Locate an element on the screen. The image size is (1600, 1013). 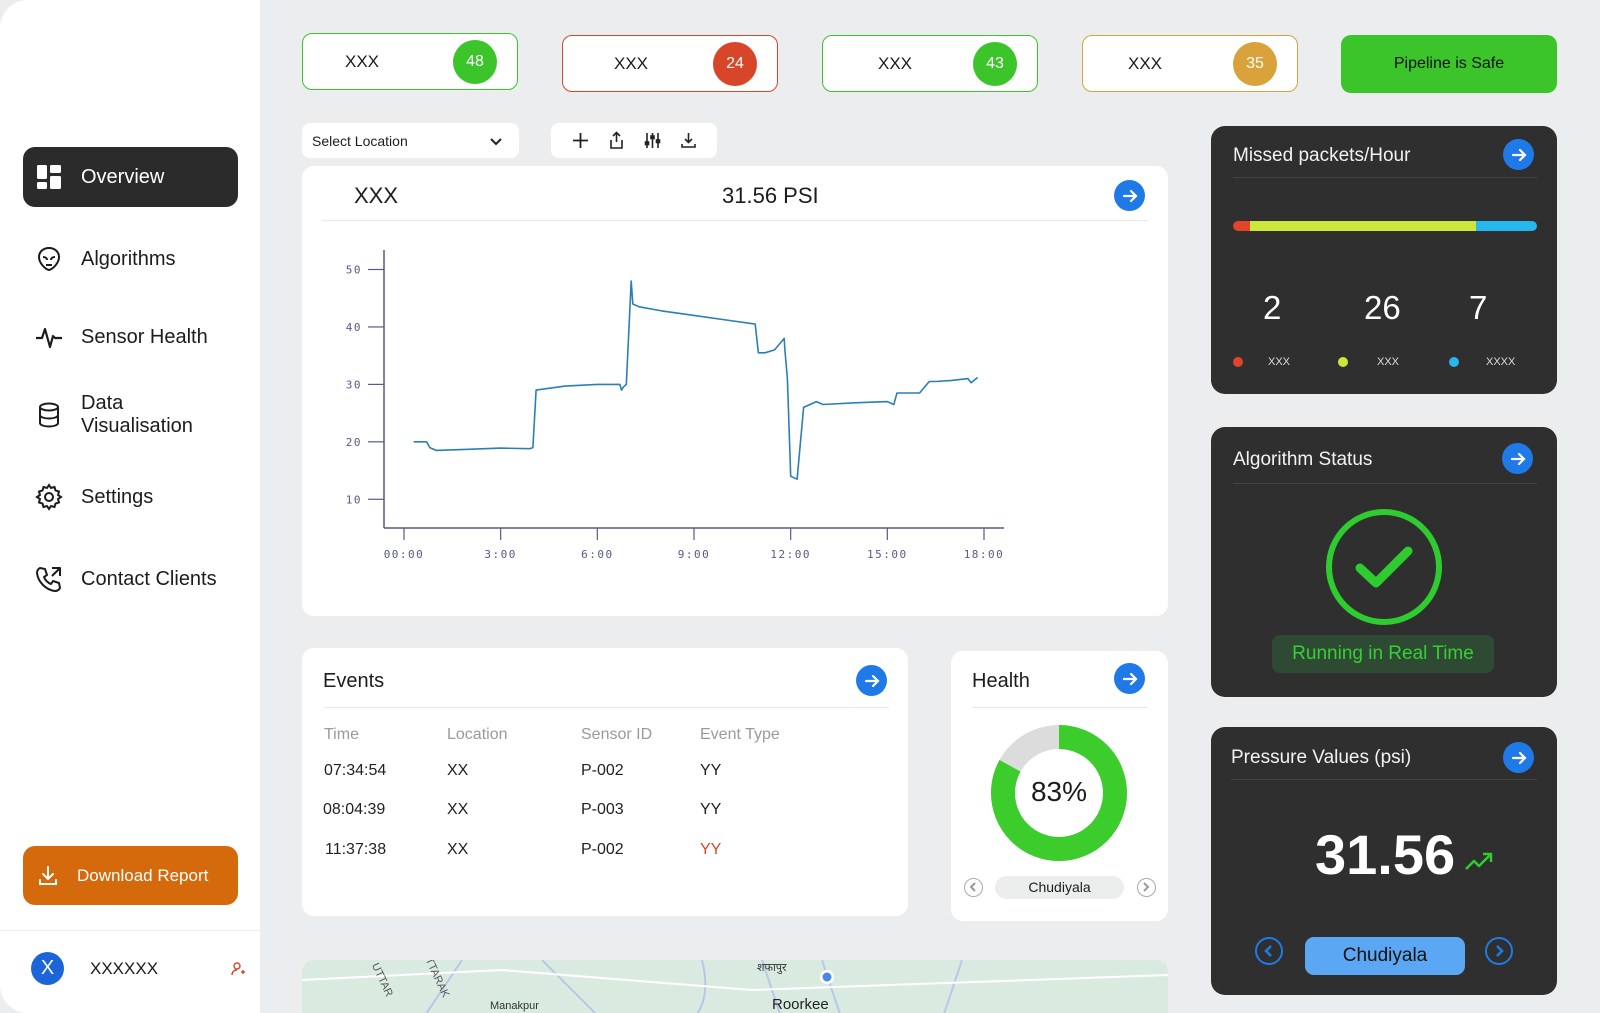
y-tick-label: 50 is located at coordinates (354, 269).